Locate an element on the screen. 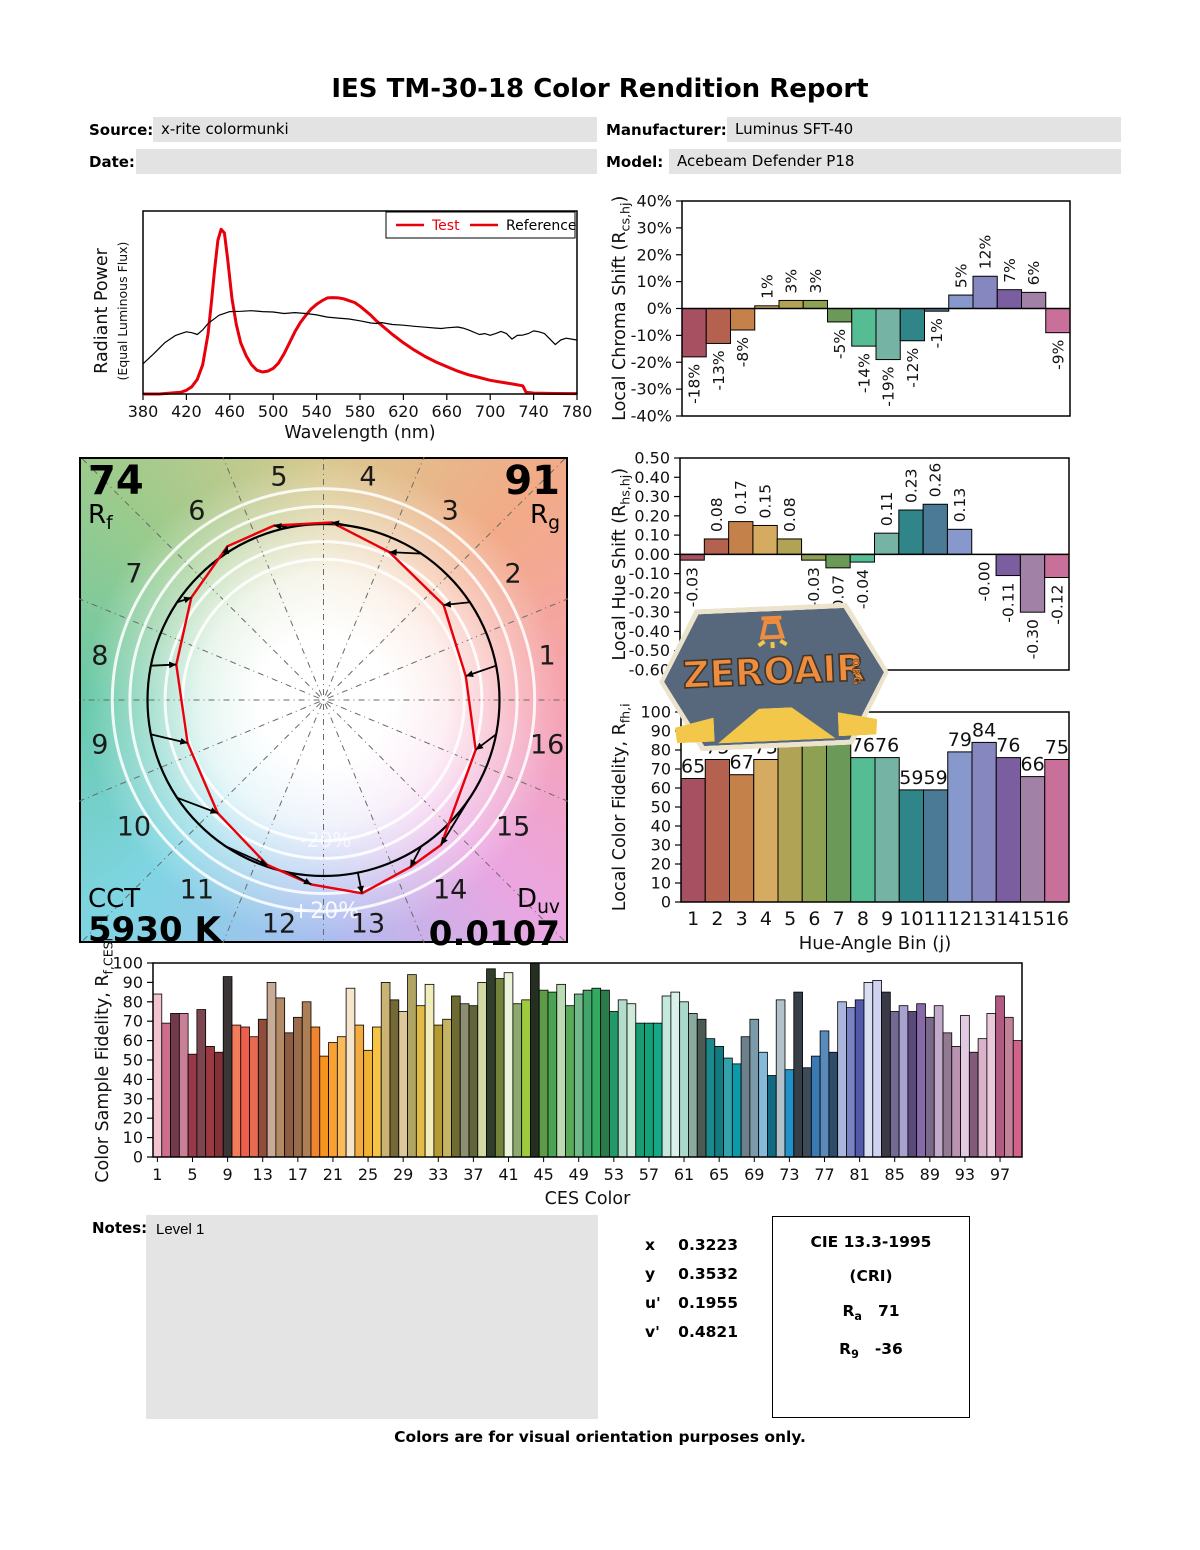 Image resolution: width=1200 pixels, height=1550 pixels. svg-text: -0.10 is located at coordinates (649, 573).